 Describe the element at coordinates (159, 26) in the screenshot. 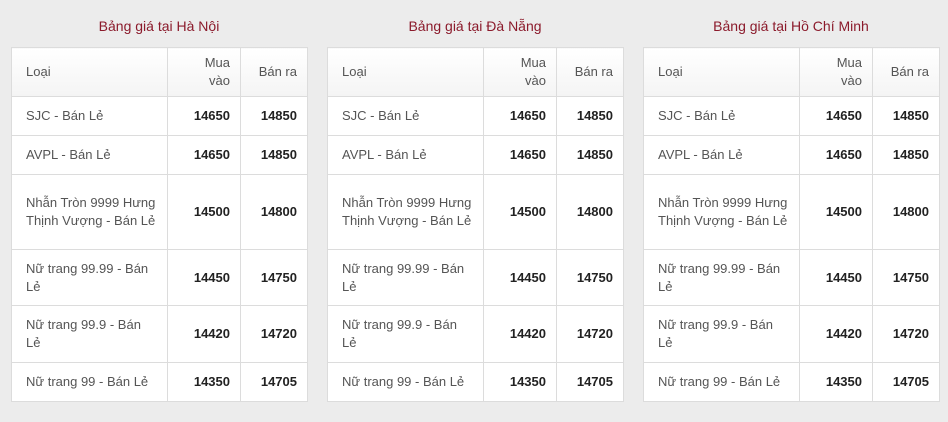

I see `table-title: Bảng giá tại Hà Nội` at that location.